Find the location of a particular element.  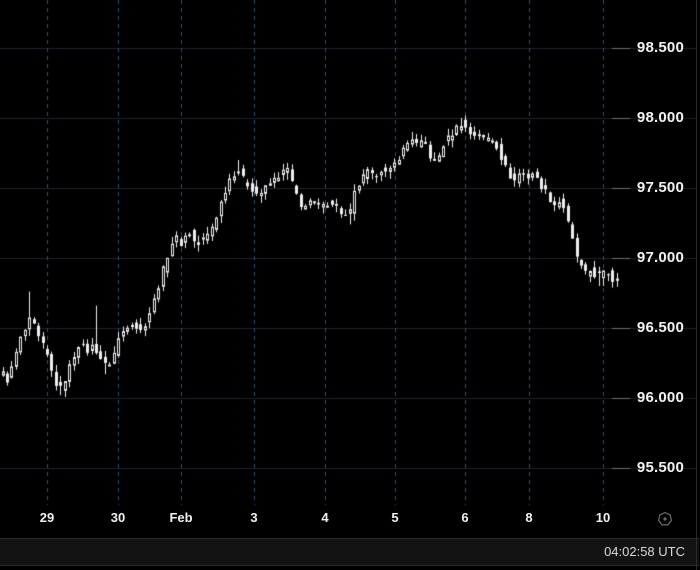

time-axis-label: 5 is located at coordinates (395, 517).